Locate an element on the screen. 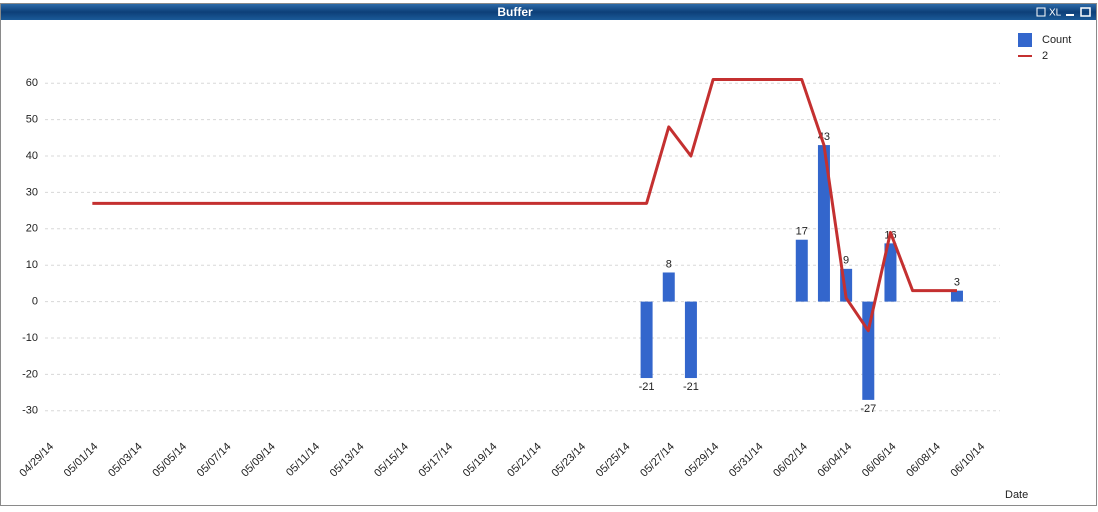  maximize-button is located at coordinates (1085, 12).